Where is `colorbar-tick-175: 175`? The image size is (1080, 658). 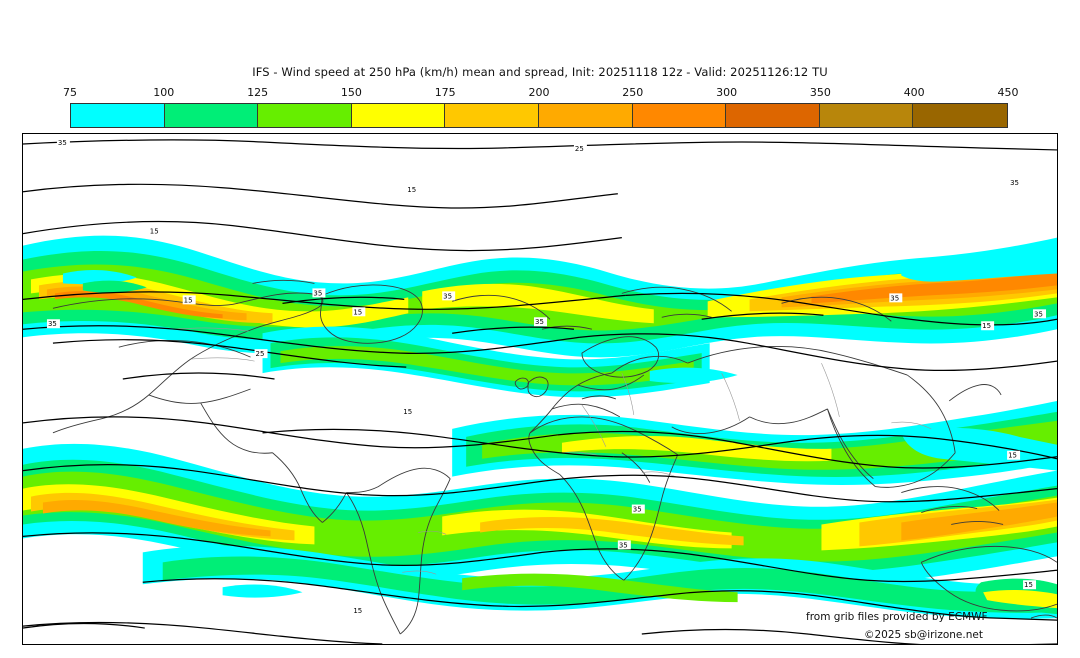
colorbar-tick-175: 175 is located at coordinates (445, 92).